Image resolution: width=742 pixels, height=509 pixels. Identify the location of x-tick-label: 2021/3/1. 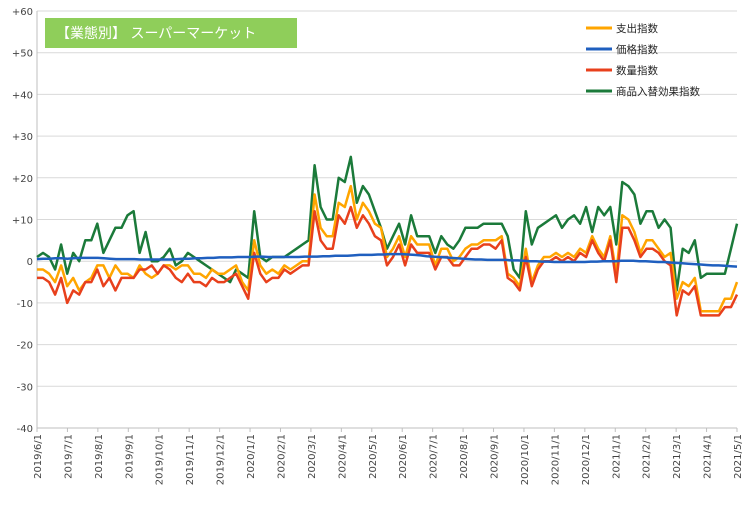
(677, 456).